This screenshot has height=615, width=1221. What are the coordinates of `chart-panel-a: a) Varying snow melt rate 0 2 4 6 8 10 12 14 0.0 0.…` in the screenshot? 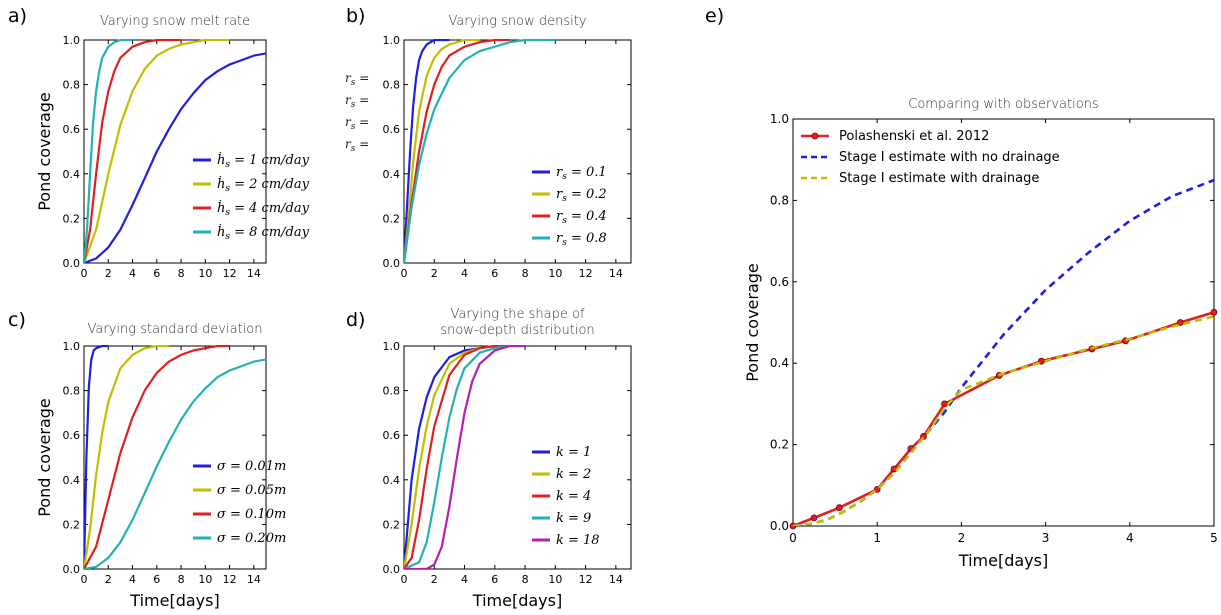 It's located at (159, 142).